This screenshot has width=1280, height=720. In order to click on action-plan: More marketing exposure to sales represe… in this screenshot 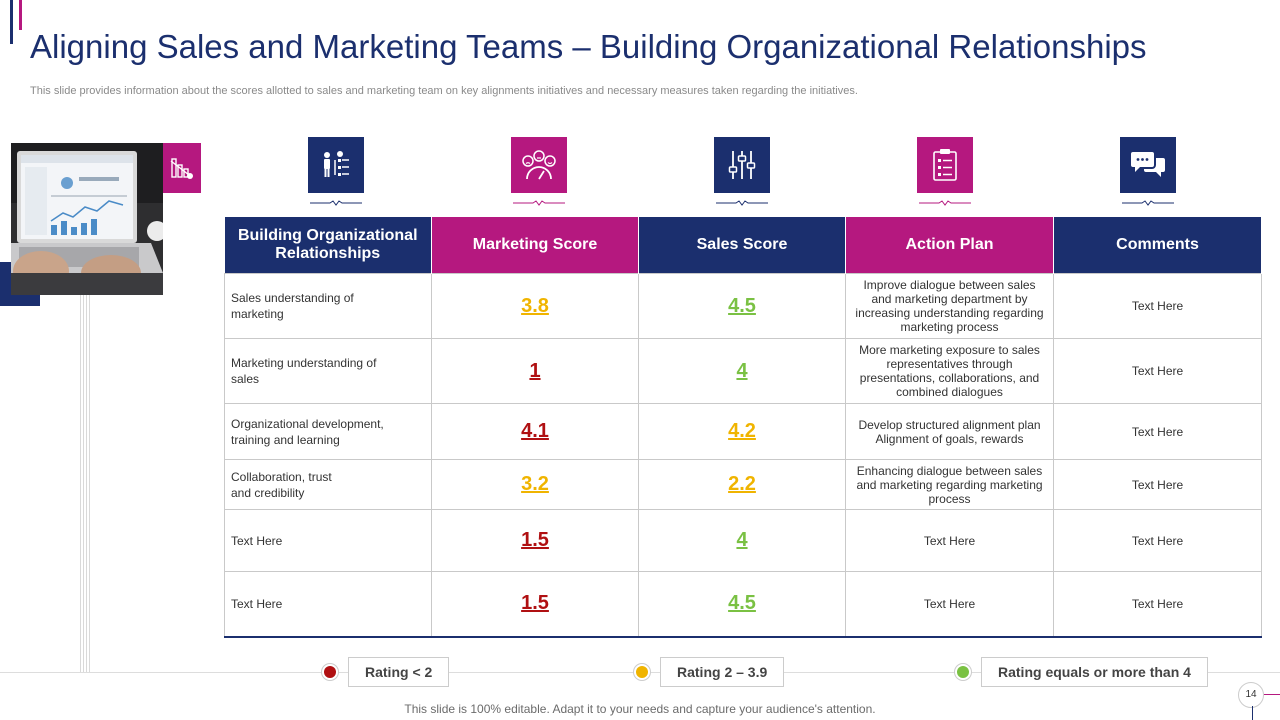, I will do `click(949, 371)`.